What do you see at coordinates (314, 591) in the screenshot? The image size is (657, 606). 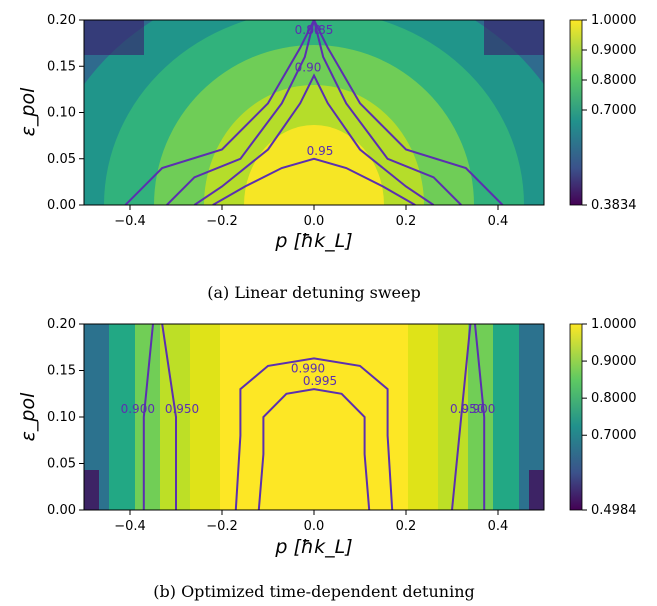 I see `caption-b: (b) Optimized time-dependent detuning` at bounding box center [314, 591].